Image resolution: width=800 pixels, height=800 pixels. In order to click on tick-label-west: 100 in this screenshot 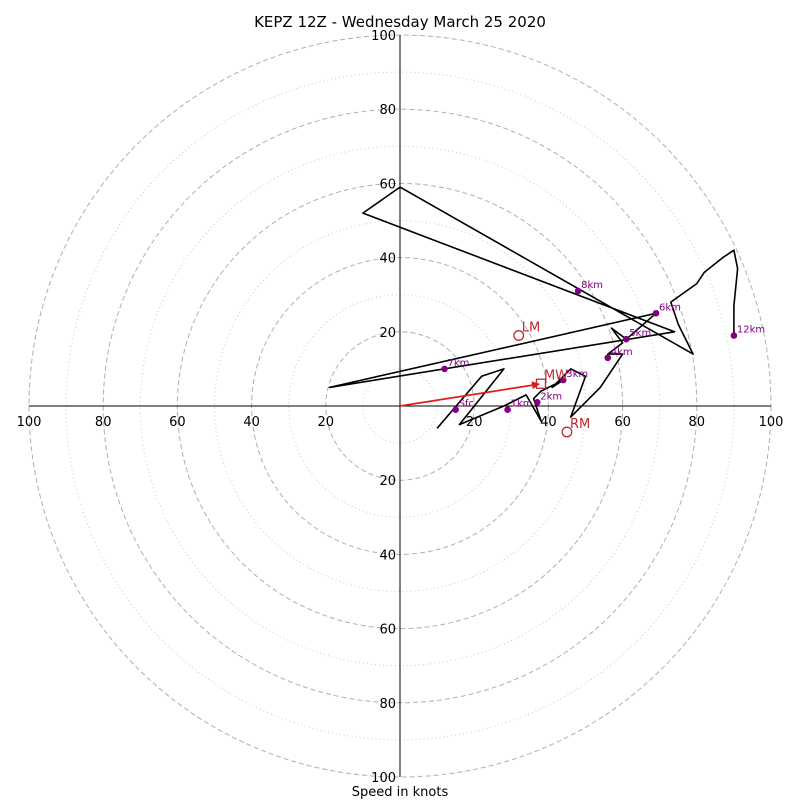, I will do `click(29, 422)`.